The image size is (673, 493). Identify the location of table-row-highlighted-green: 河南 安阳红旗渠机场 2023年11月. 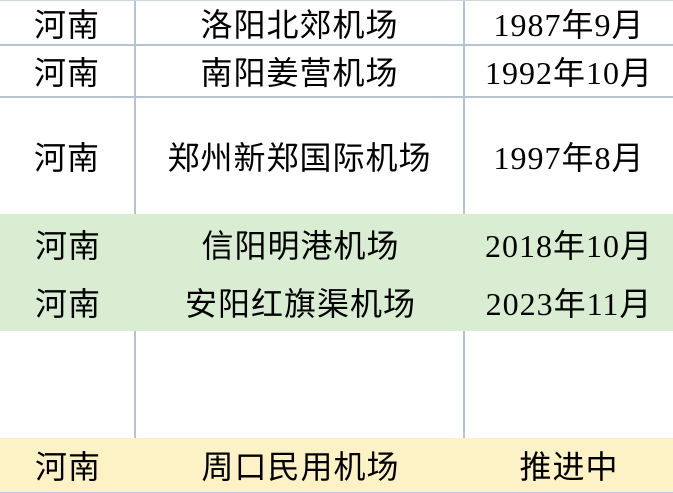
(336, 302).